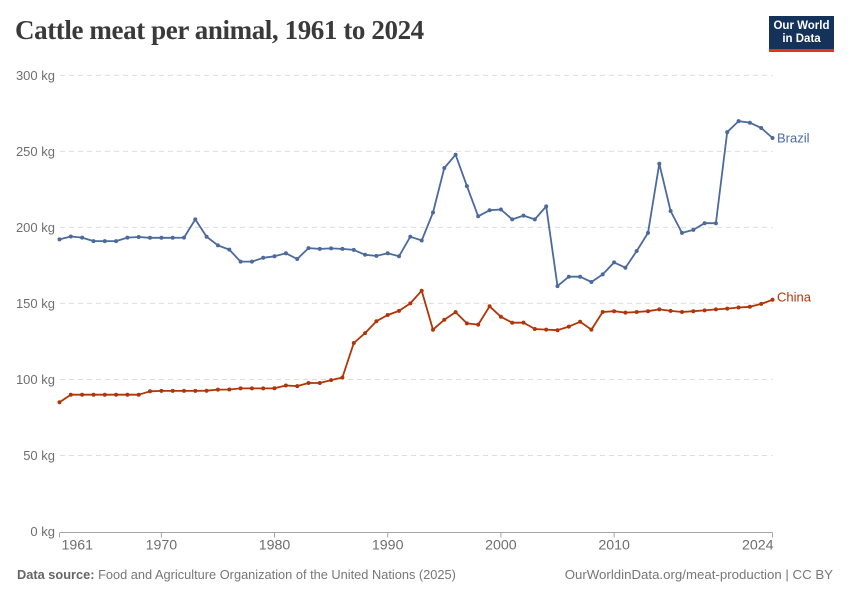 The height and width of the screenshot is (600, 850). Describe the element at coordinates (39, 455) in the screenshot. I see `svg-text: 50 kg` at that location.